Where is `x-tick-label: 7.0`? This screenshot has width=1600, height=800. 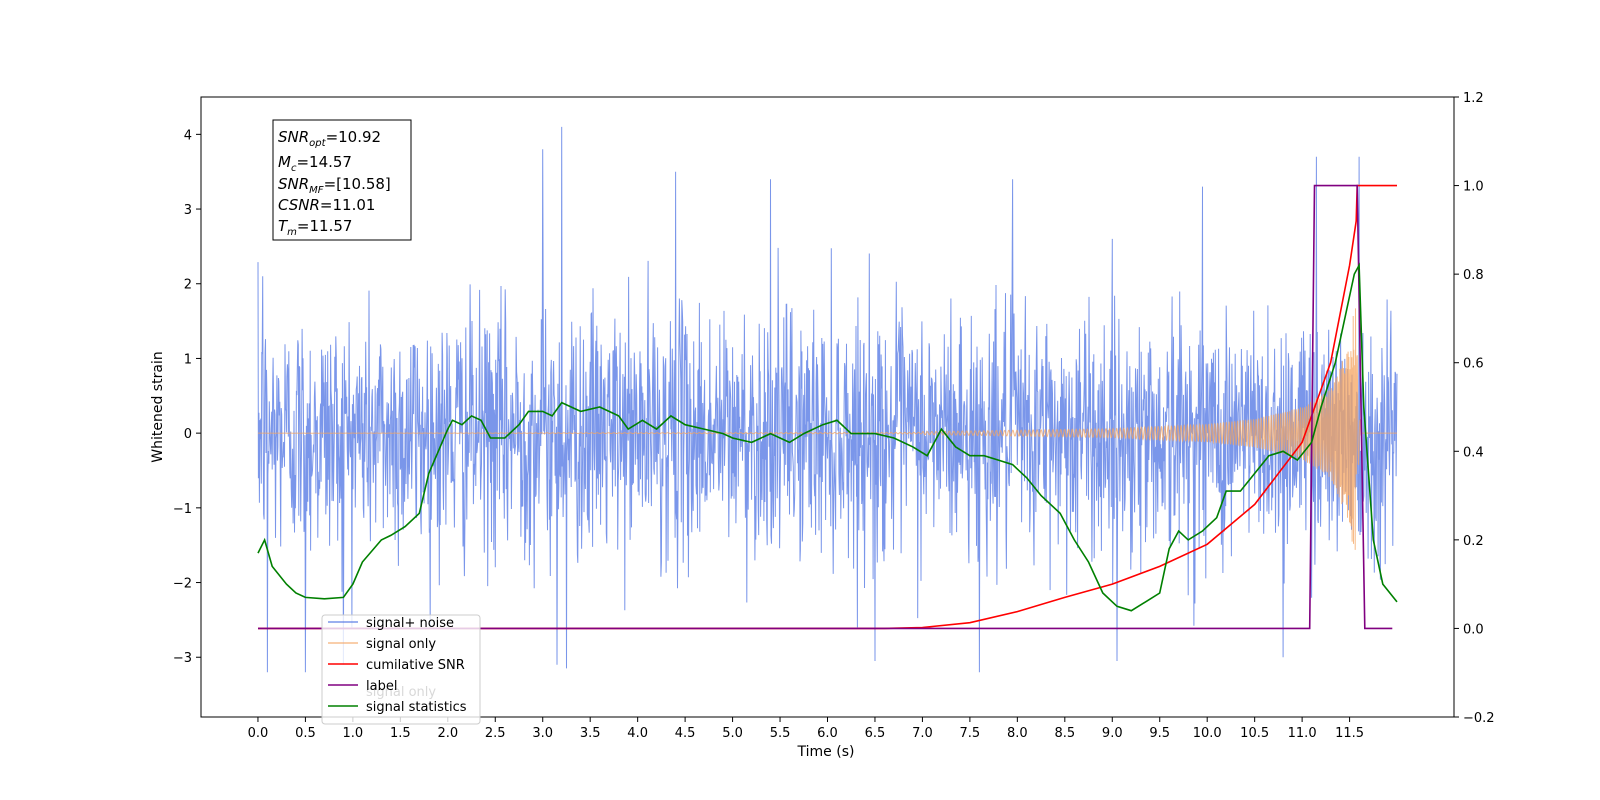
x-tick-label: 7.0 is located at coordinates (922, 733).